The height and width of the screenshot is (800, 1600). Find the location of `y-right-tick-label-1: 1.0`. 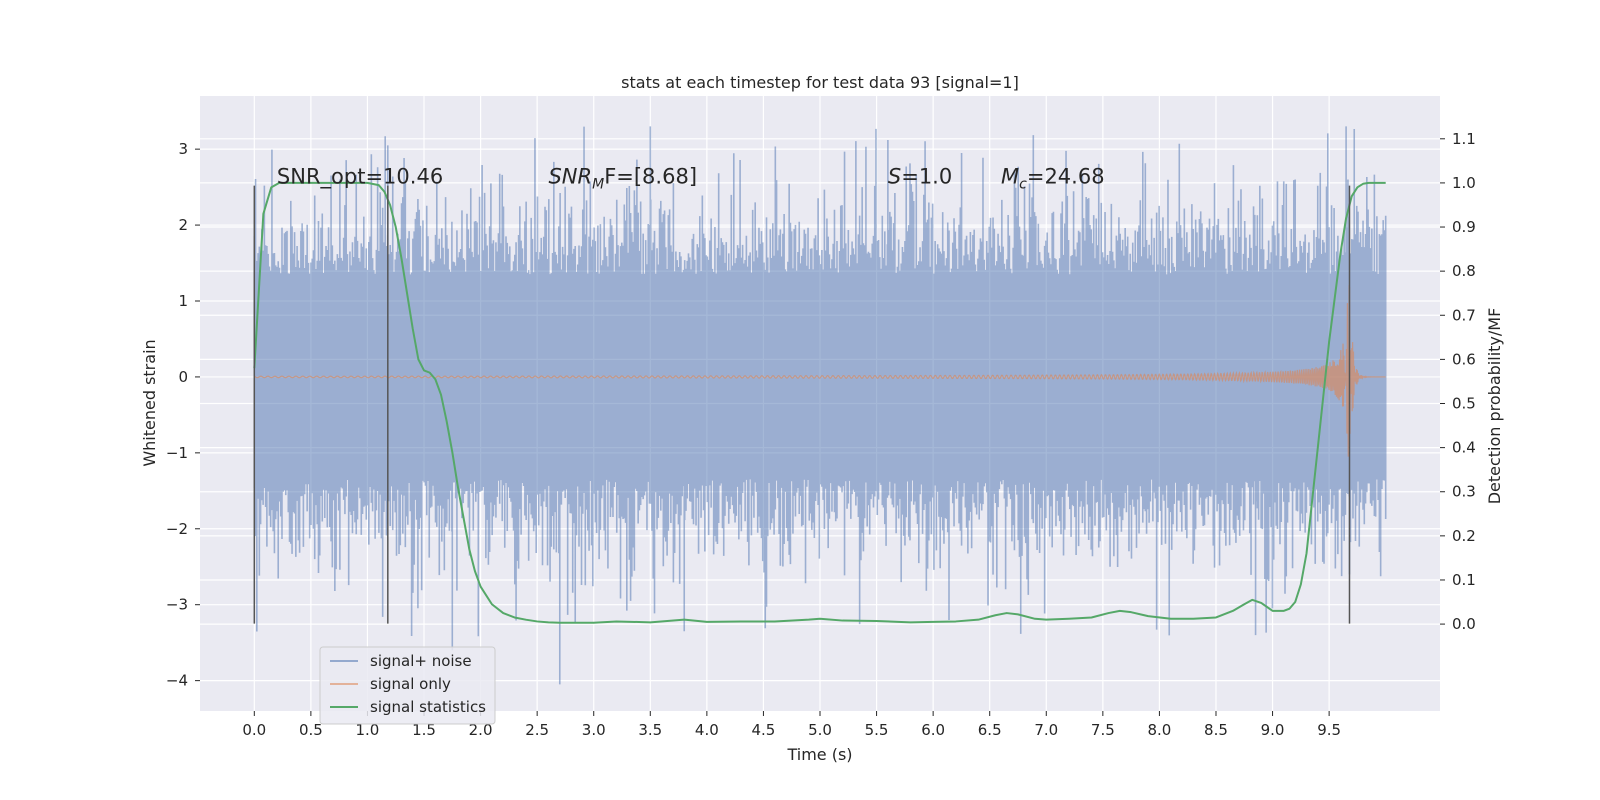

y-right-tick-label-1: 1.0 is located at coordinates (1464, 183).